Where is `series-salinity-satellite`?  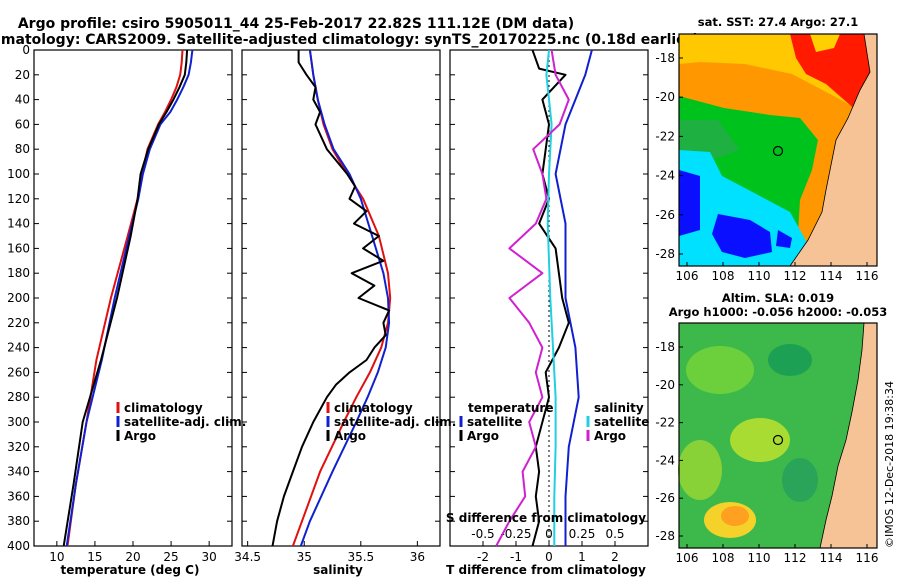
series-salinity-satellite is located at coordinates (551, 298).